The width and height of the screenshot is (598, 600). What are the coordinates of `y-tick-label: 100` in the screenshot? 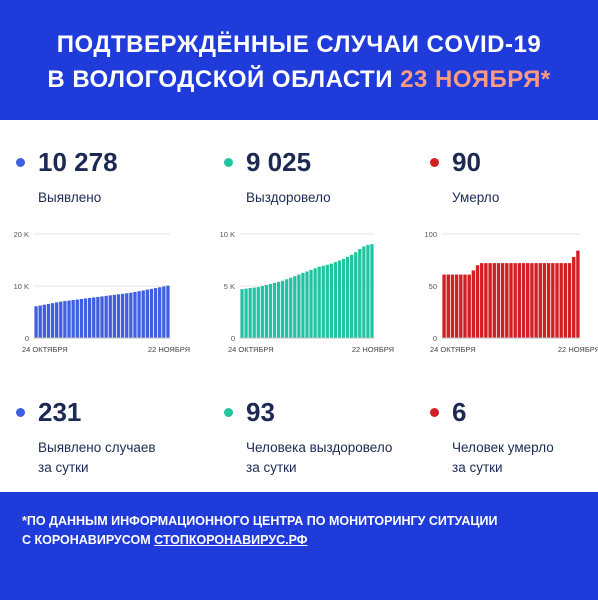 It's located at (430, 234).